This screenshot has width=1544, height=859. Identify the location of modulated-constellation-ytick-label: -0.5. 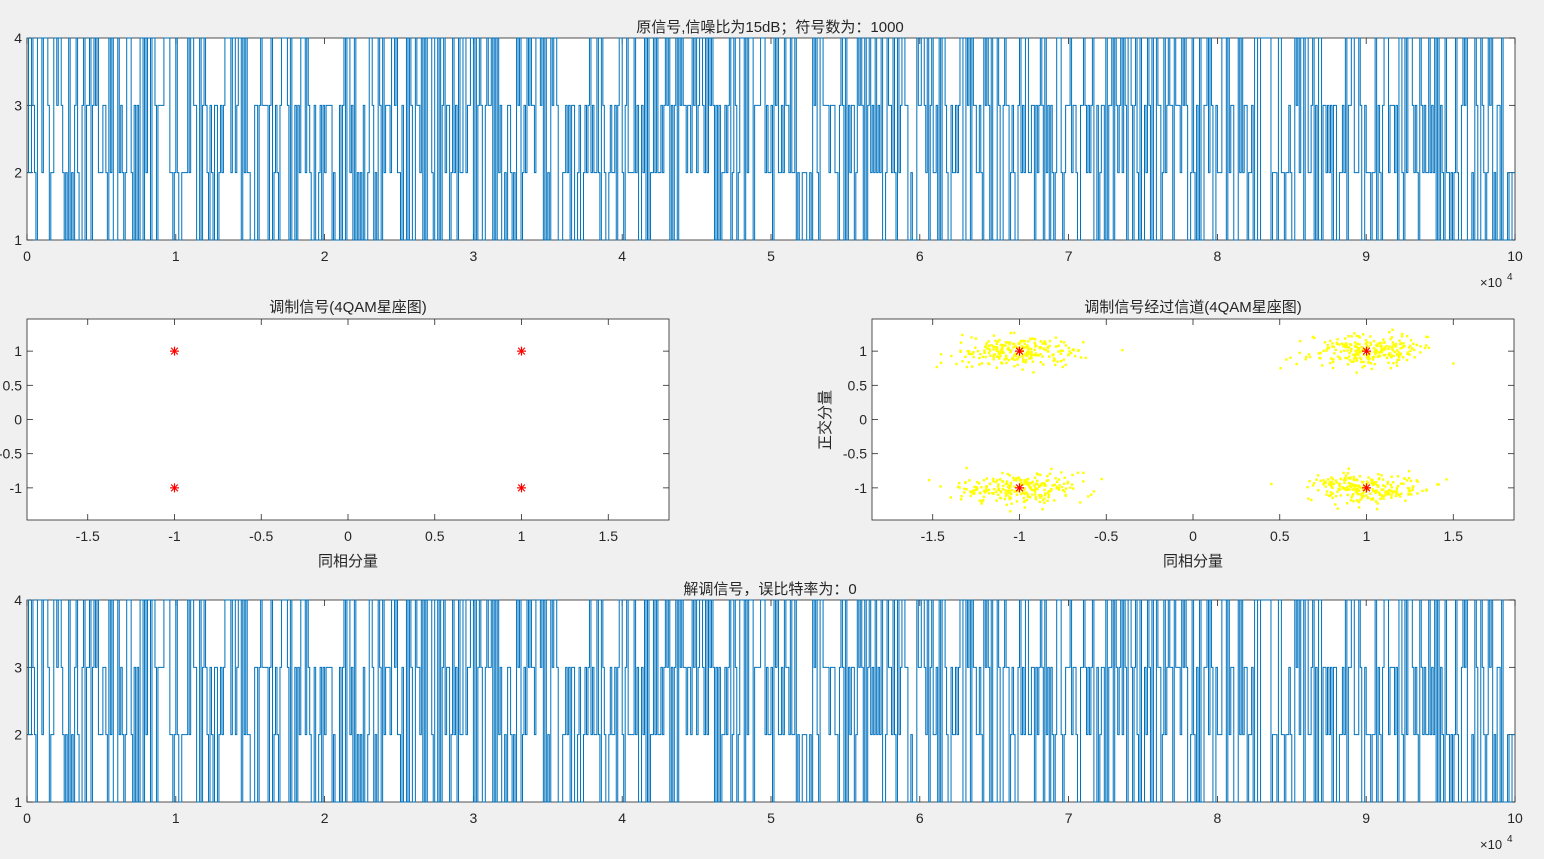
(11, 454).